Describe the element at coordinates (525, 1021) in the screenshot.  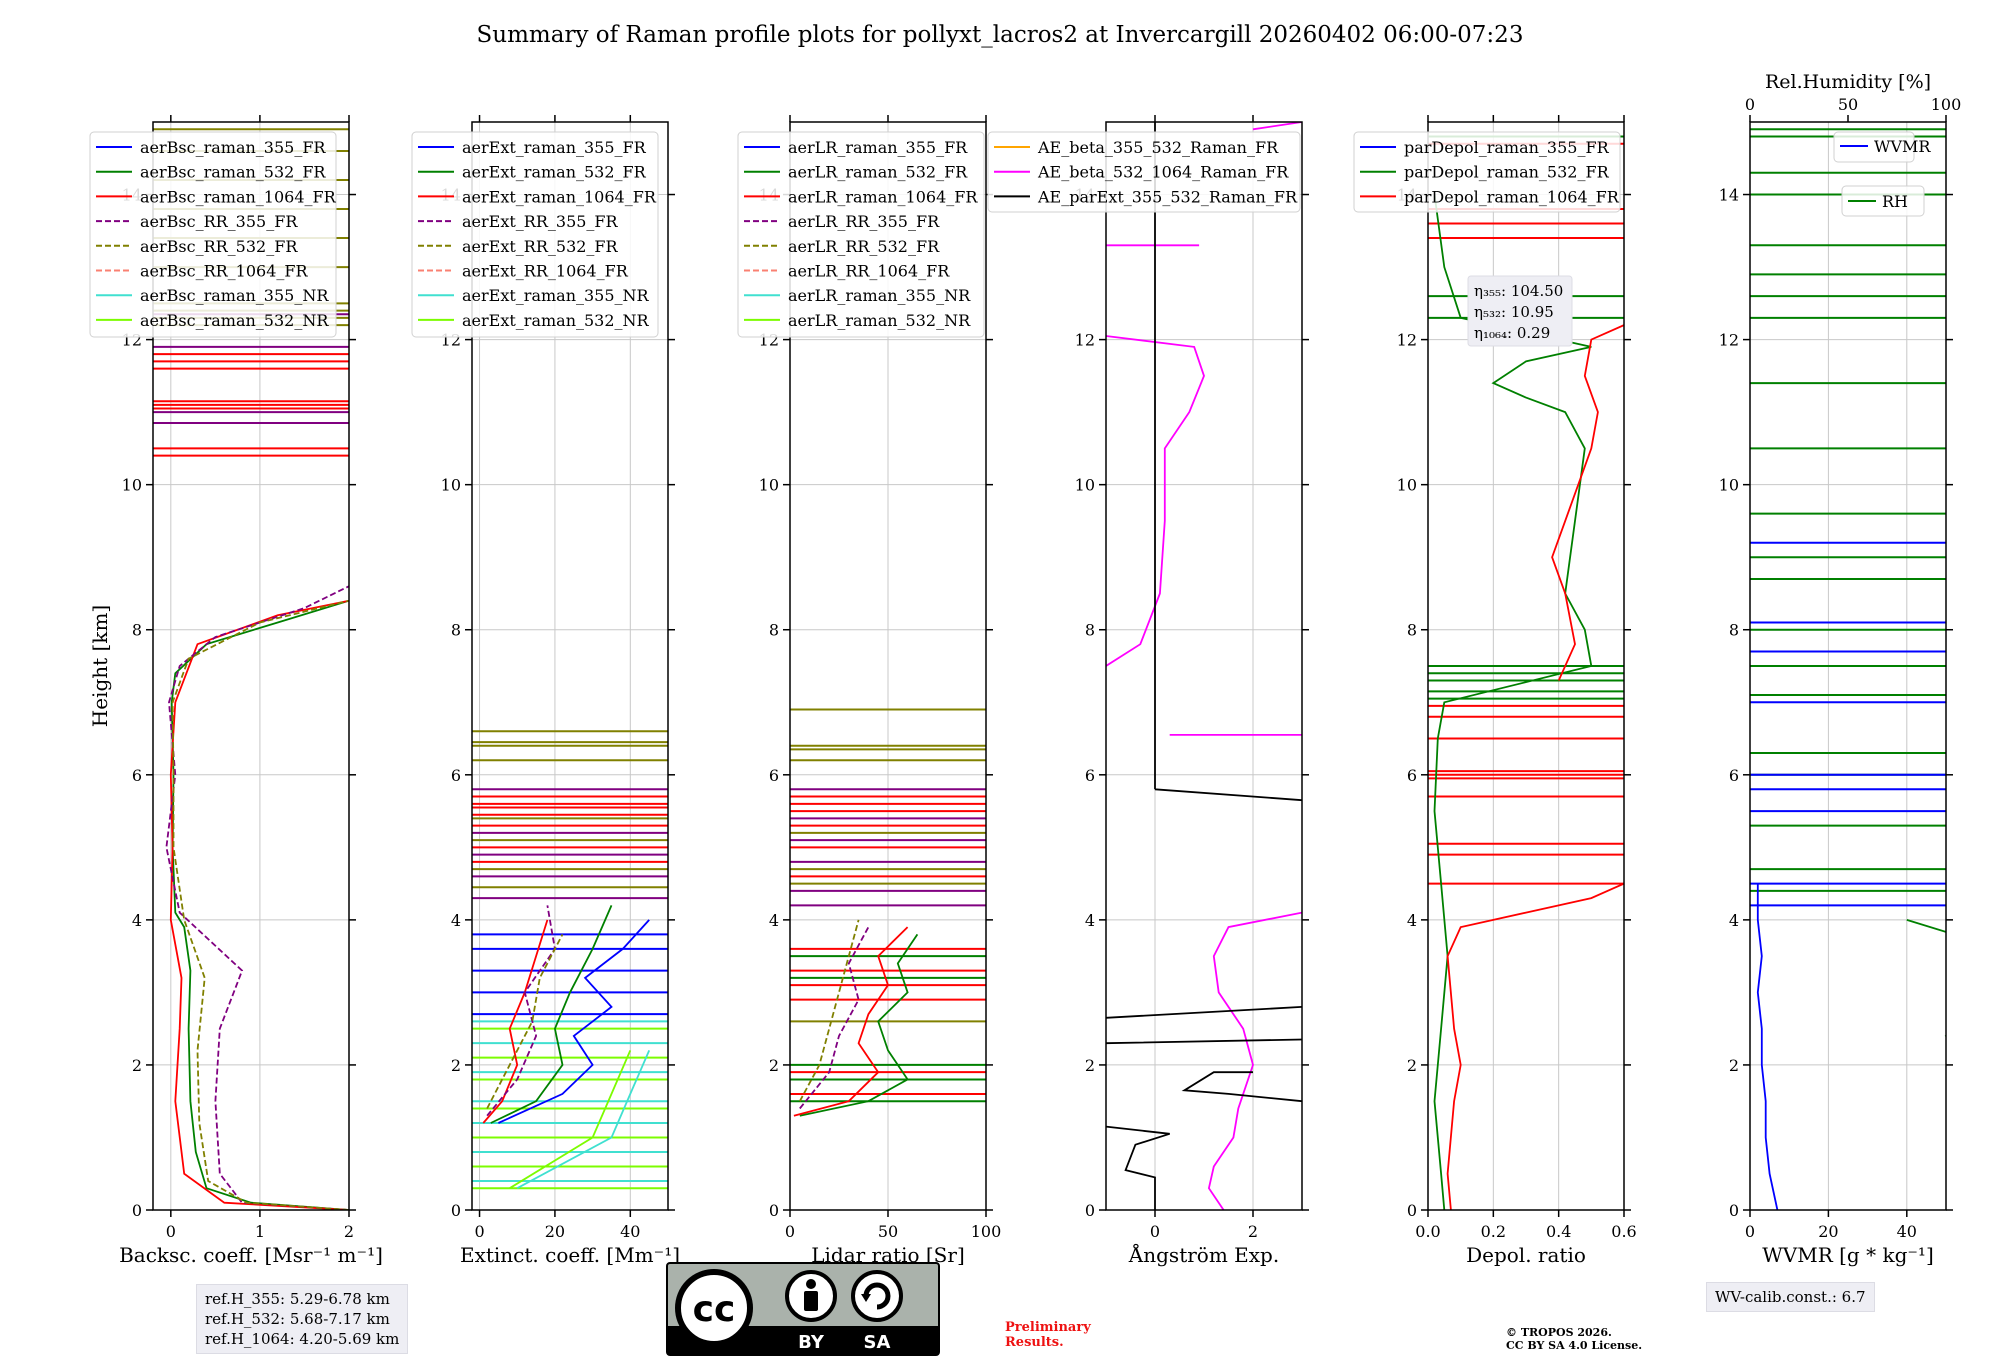
I see `series-aerExt_RR_532_FR` at that location.